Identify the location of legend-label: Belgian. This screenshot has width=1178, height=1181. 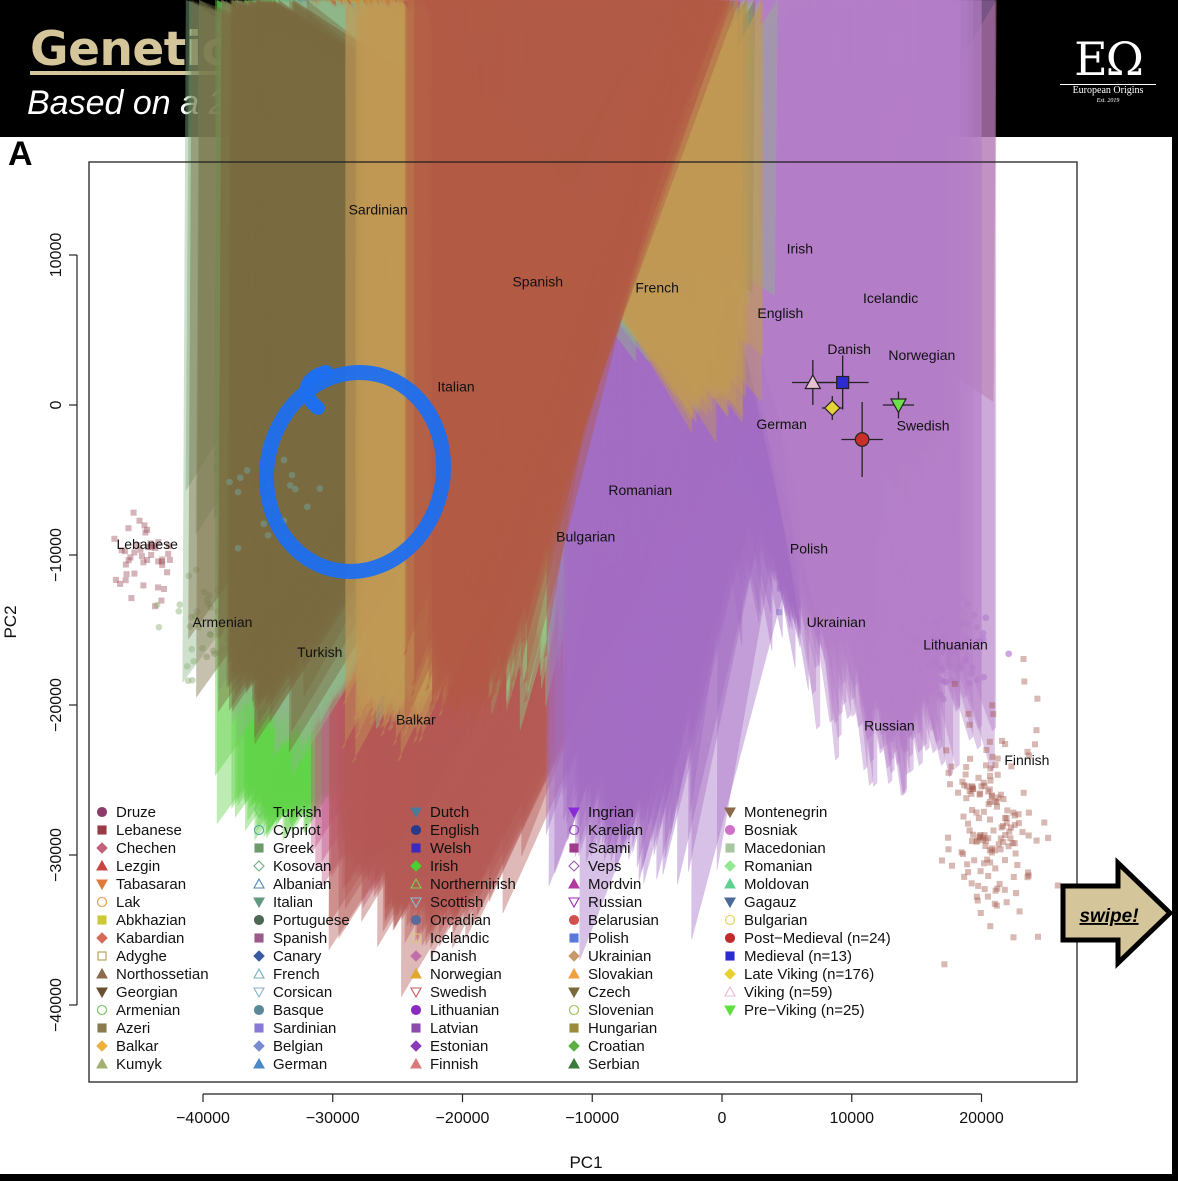
(298, 1046).